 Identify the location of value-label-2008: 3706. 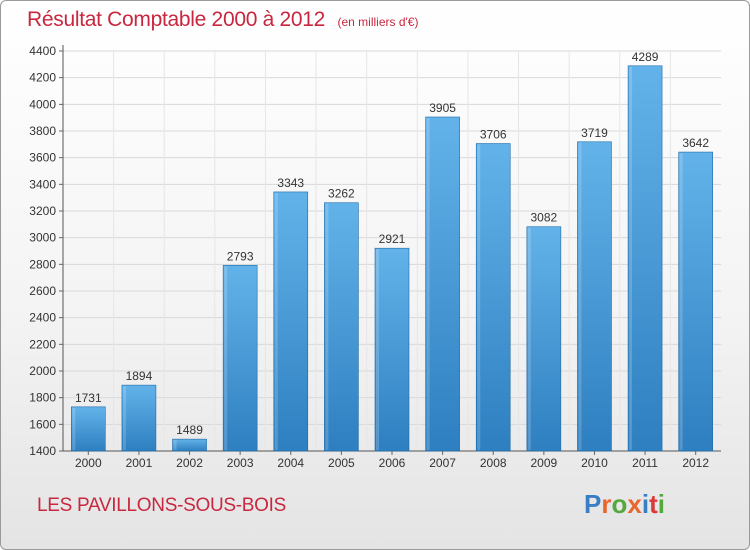
(493, 135).